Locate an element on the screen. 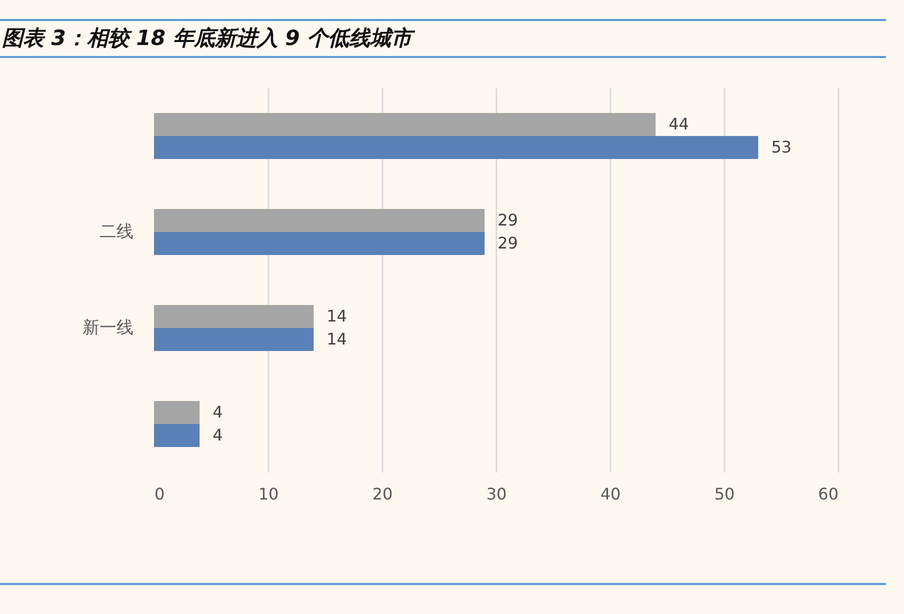 This screenshot has width=904, height=614. x-tick-label: 20 is located at coordinates (382, 494).